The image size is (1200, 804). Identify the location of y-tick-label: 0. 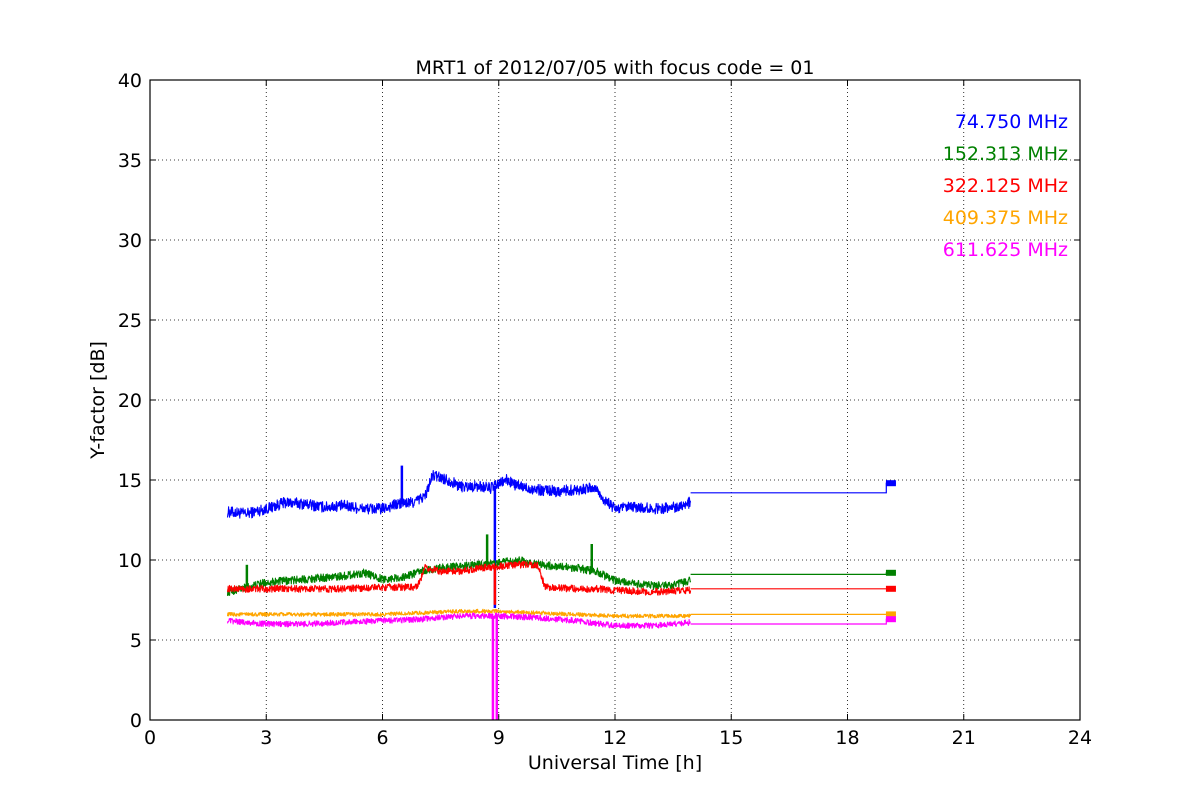
(136, 721).